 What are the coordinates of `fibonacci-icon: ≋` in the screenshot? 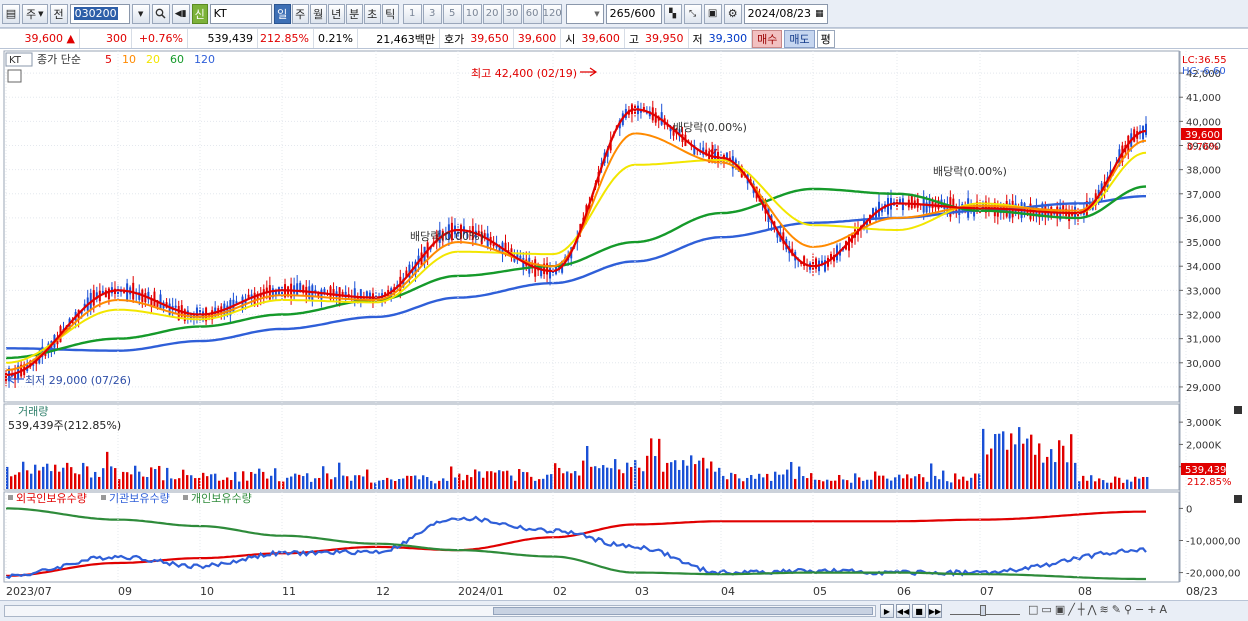 It's located at (1104, 609).